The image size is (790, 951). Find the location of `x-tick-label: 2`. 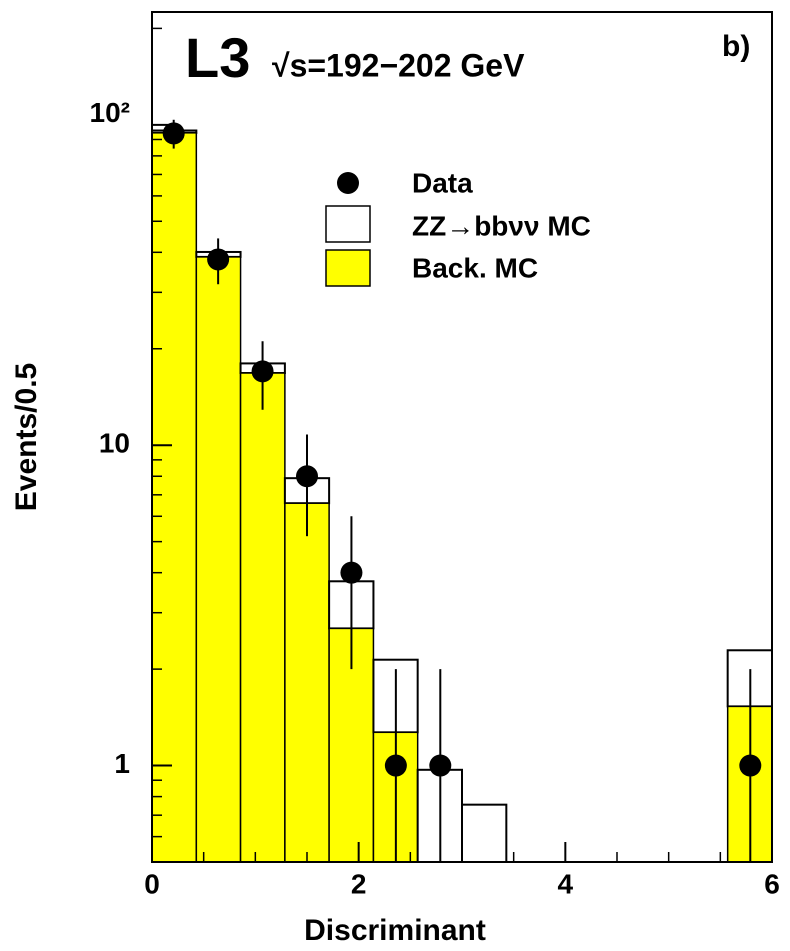

x-tick-label: 2 is located at coordinates (359, 883).